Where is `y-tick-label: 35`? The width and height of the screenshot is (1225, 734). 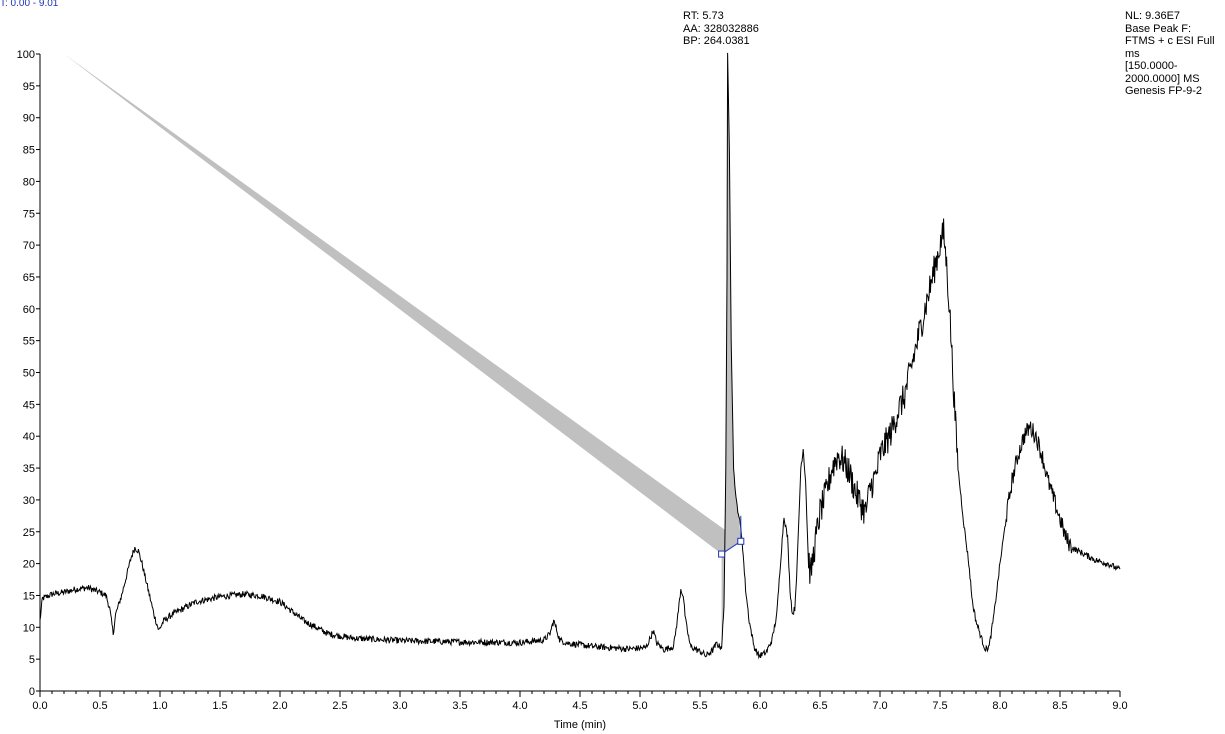
y-tick-label: 35 is located at coordinates (29, 469).